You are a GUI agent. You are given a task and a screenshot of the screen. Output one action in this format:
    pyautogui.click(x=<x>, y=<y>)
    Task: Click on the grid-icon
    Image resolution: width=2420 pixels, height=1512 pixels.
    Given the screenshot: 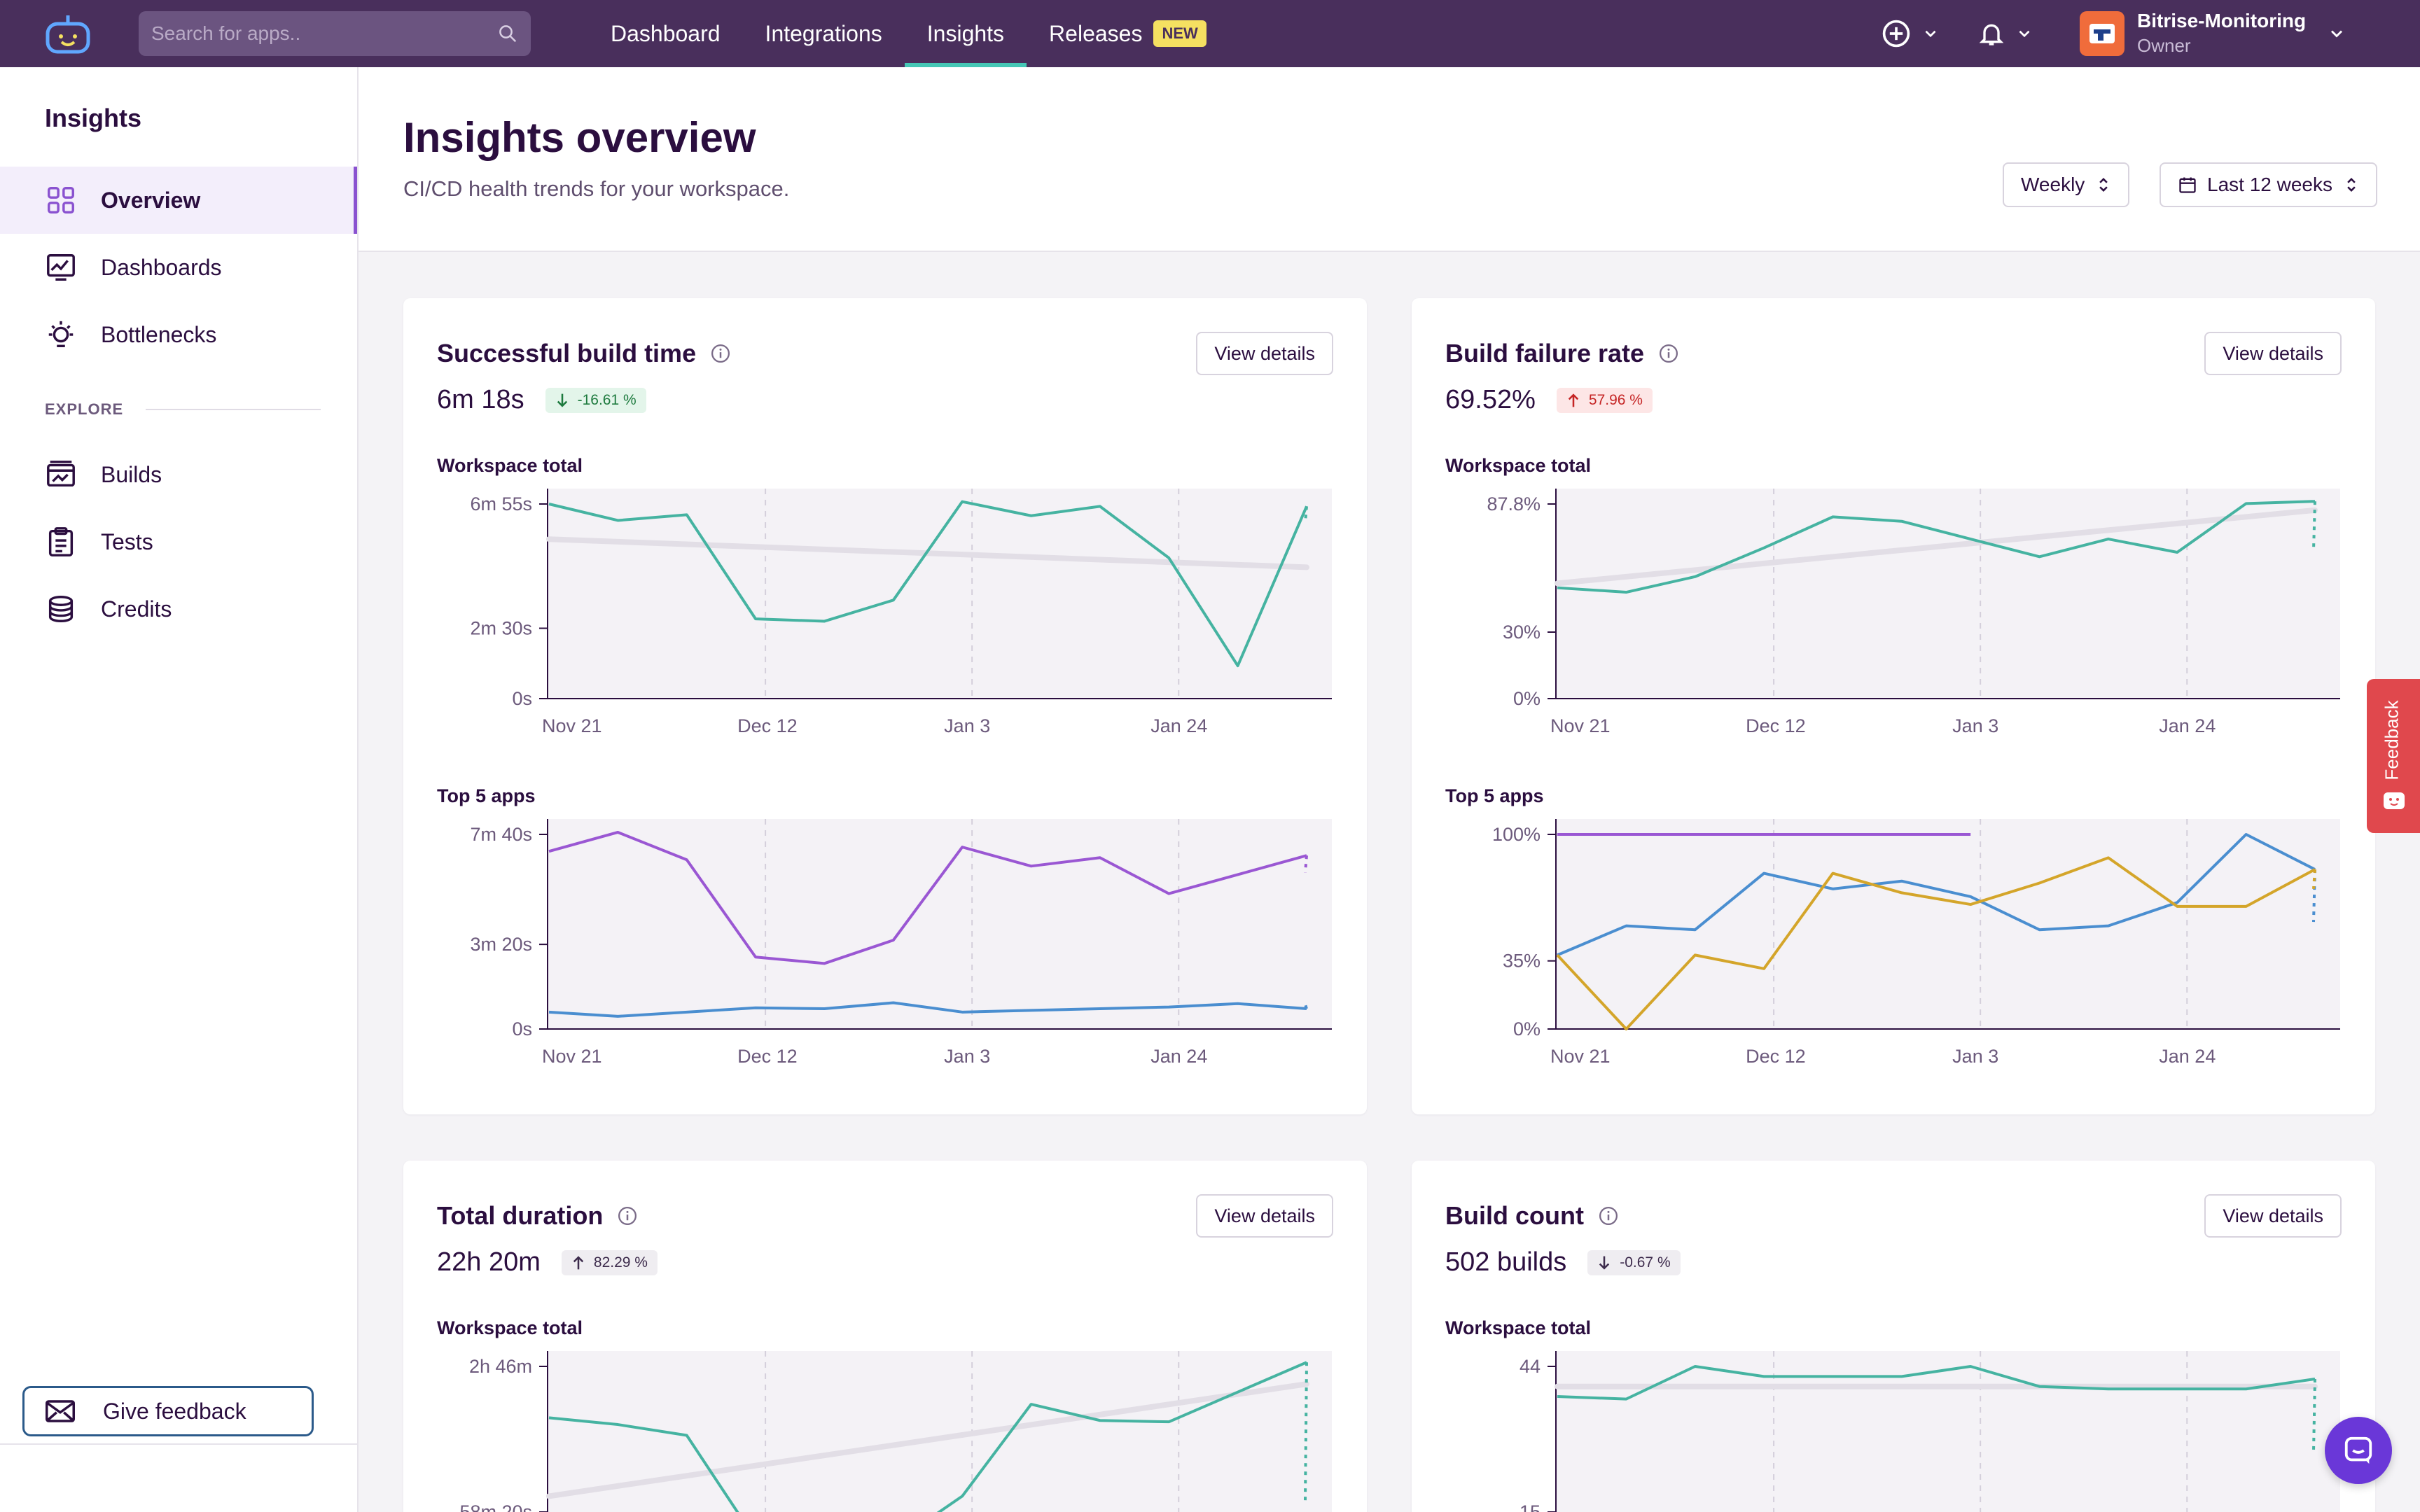 What is the action you would take?
    pyautogui.click(x=61, y=200)
    